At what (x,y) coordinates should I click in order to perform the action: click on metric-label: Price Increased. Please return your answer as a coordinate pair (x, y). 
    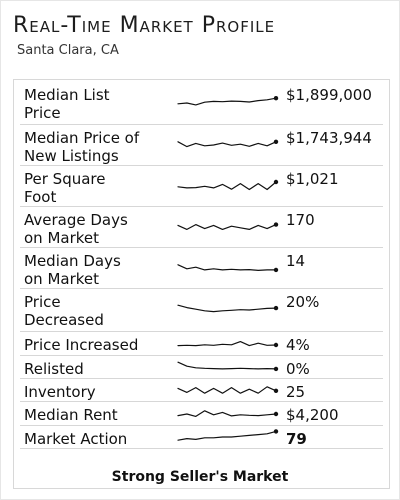
    Looking at the image, I should click on (81, 345).